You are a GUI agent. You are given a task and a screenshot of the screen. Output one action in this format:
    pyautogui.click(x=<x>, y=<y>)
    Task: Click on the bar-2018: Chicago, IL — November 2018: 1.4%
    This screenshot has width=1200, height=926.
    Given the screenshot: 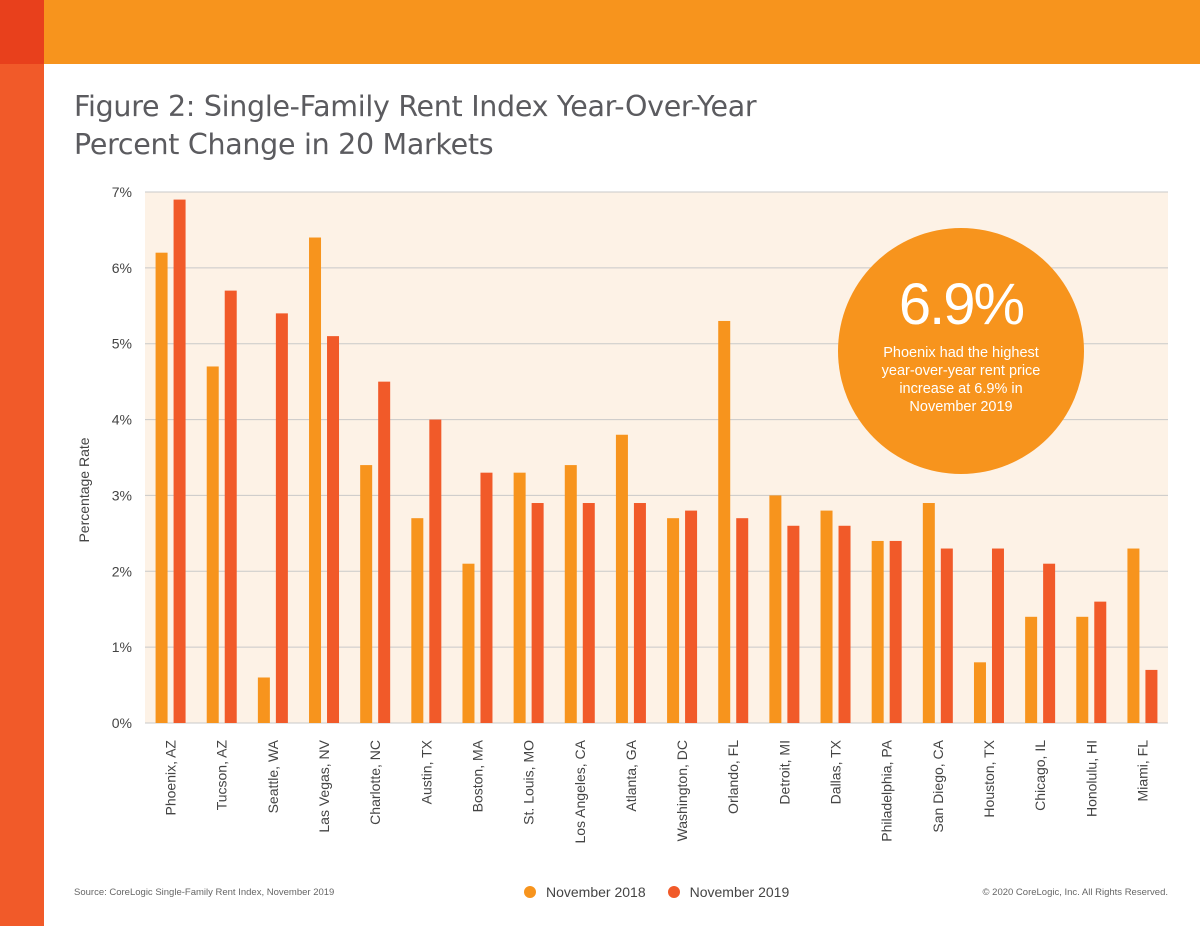 What is the action you would take?
    pyautogui.click(x=1031, y=669)
    